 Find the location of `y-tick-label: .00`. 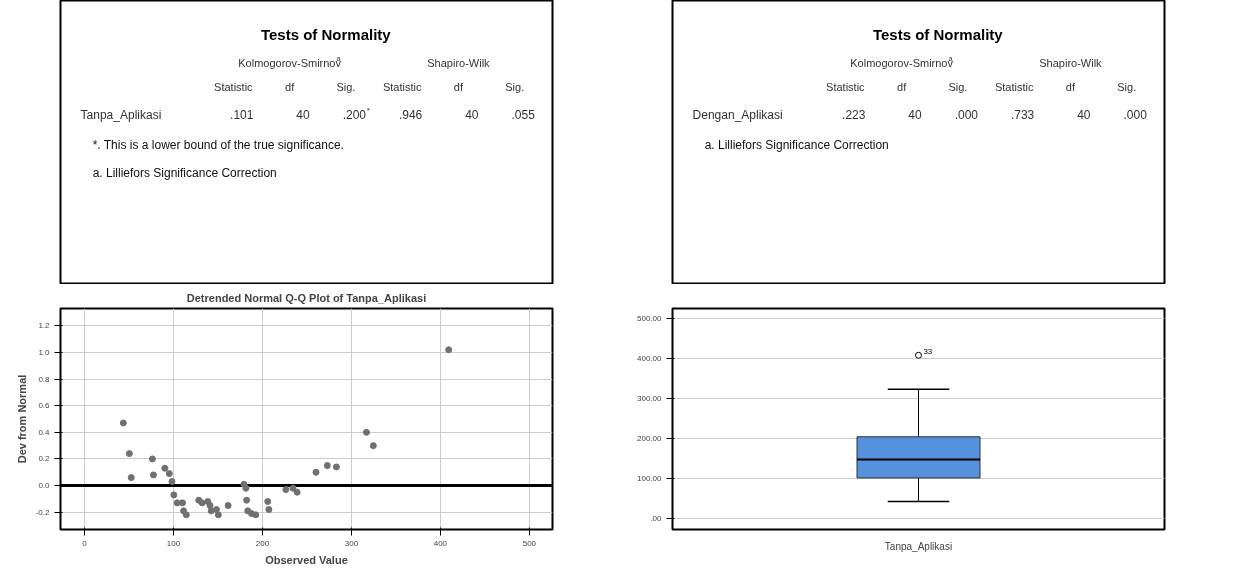

y-tick-label: .00 is located at coordinates (656, 519).